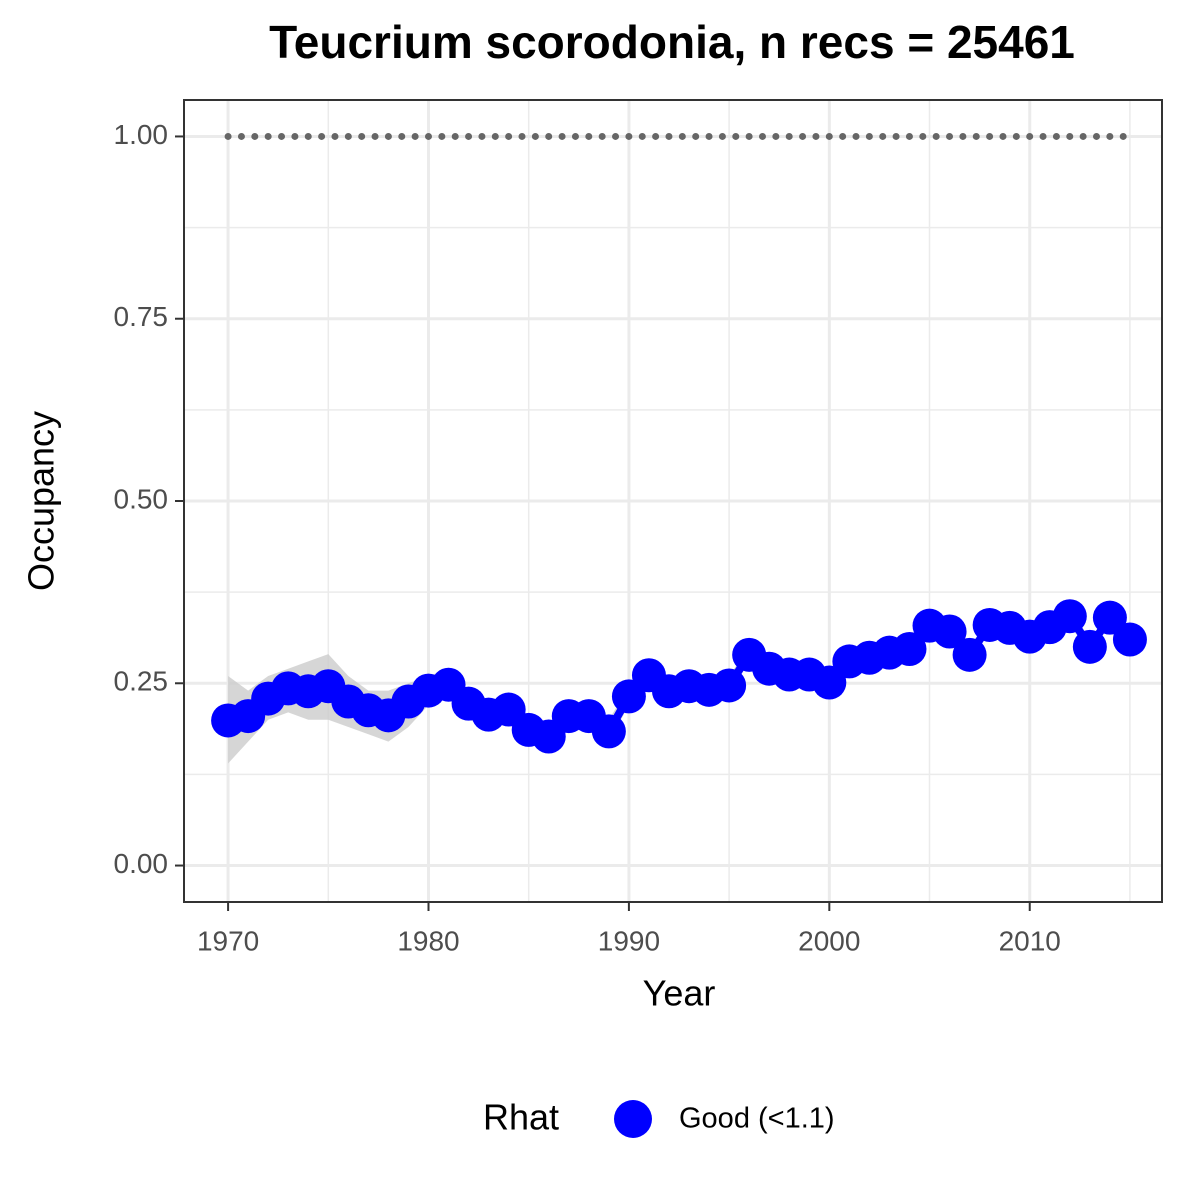 The width and height of the screenshot is (1200, 1200). I want to click on legend-label: Good (<1.1), so click(757, 1119).